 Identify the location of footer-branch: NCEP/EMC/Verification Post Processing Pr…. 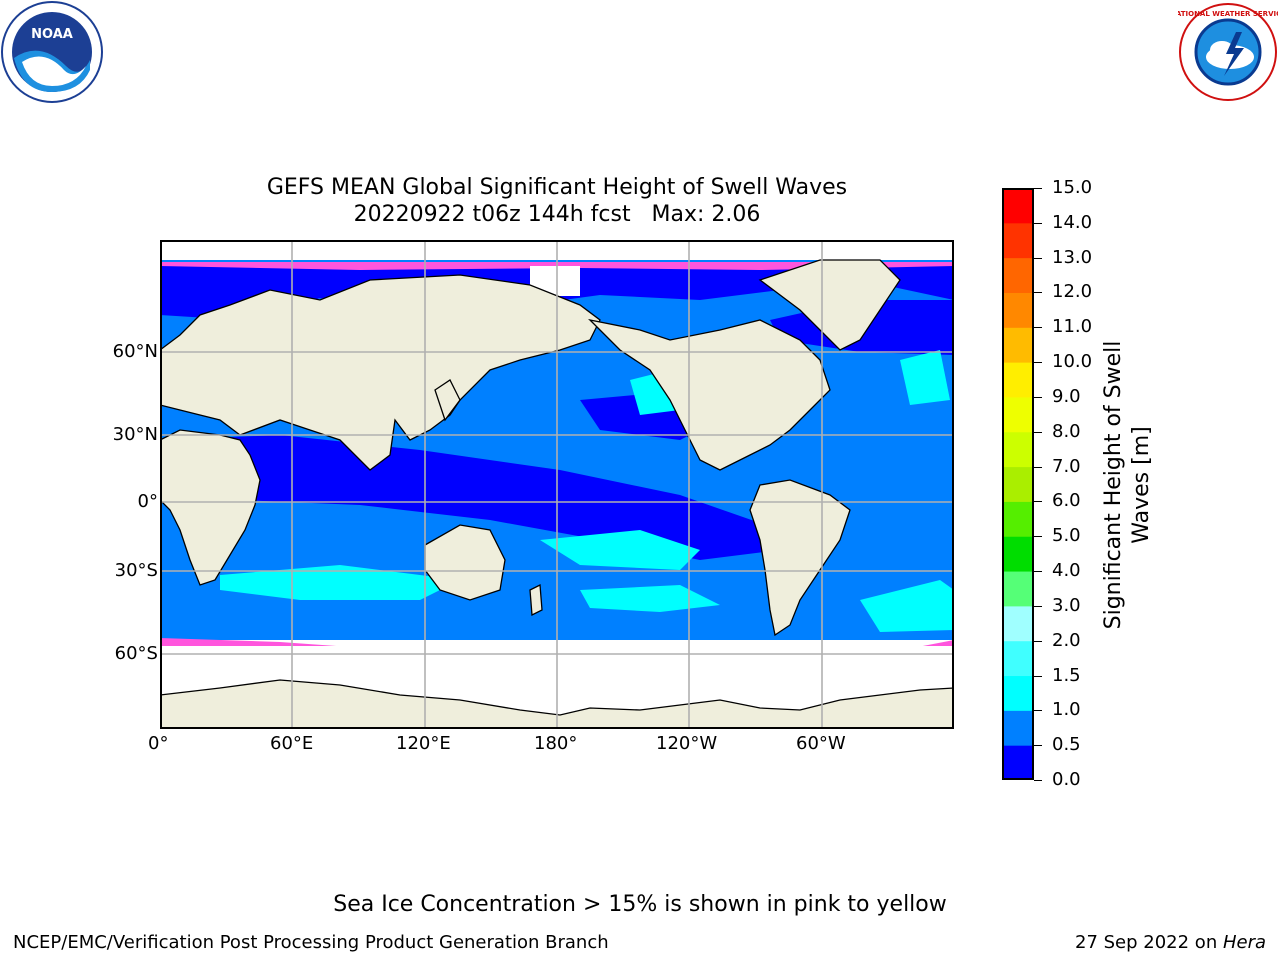
(311, 942).